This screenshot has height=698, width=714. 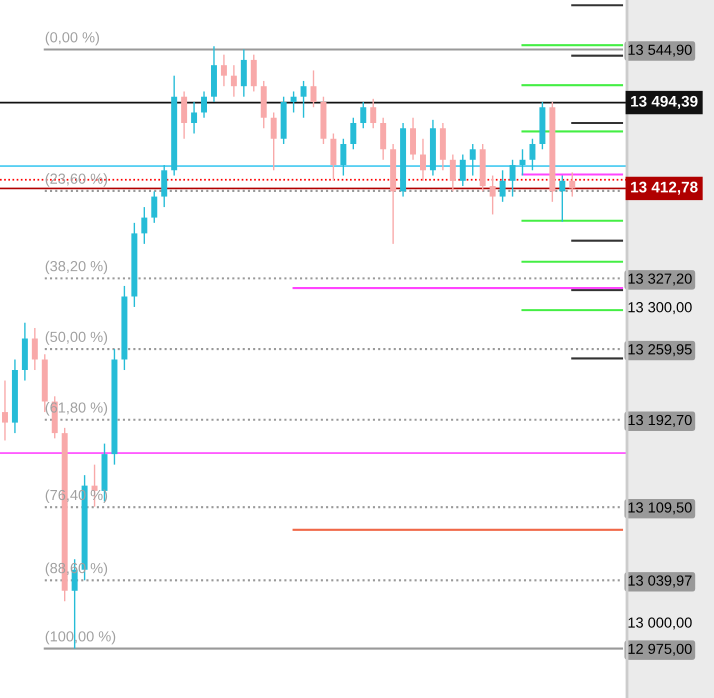 I want to click on y-tick-label: 13 000,00, so click(x=660, y=623).